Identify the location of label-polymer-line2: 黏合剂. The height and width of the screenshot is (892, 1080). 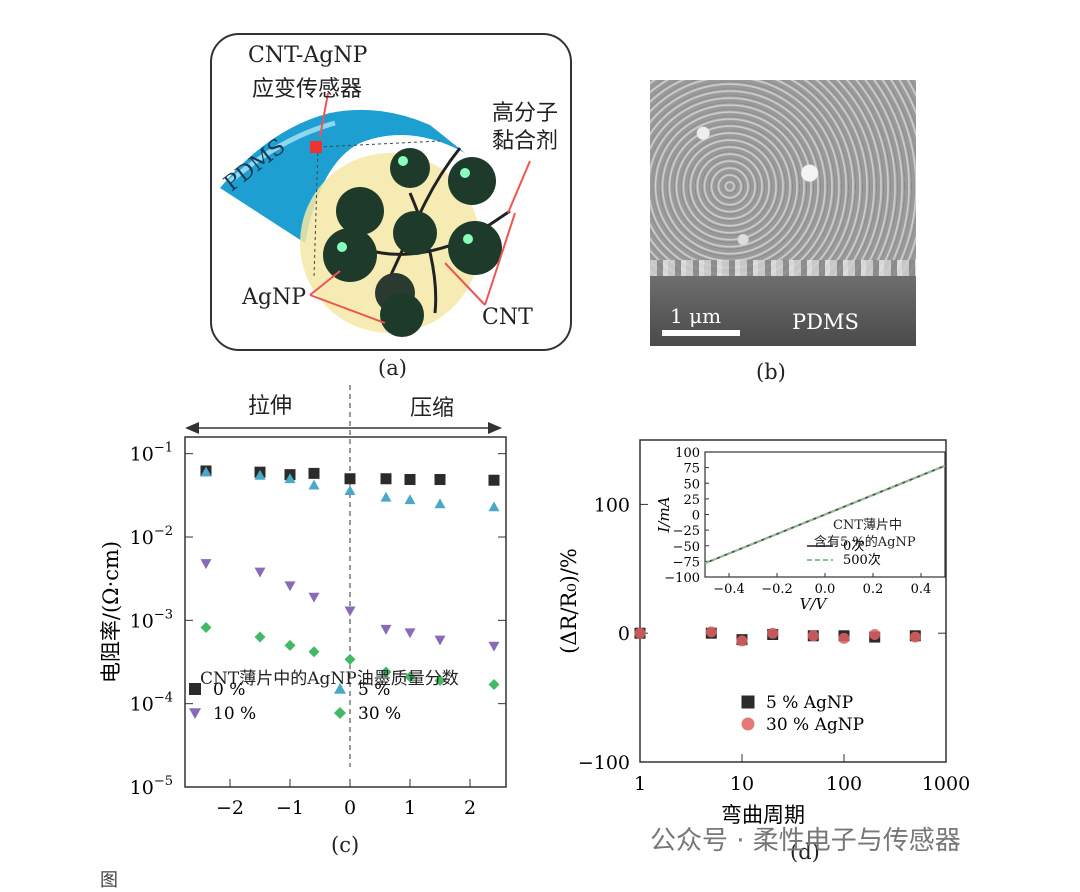
(525, 141).